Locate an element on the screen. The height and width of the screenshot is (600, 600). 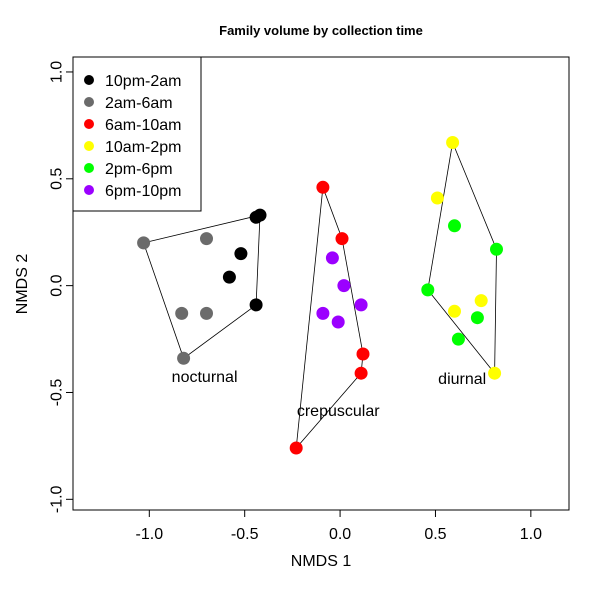
legend-marker-6pm-10pm is located at coordinates (89, 190).